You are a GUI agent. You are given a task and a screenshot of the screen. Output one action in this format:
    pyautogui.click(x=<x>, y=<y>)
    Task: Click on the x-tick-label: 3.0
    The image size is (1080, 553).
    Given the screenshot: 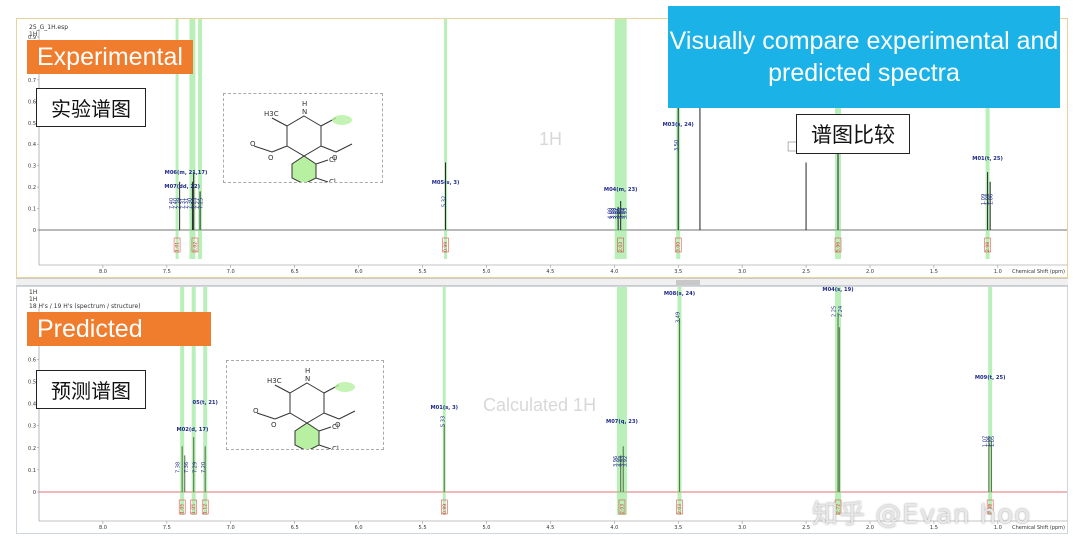 What is the action you would take?
    pyautogui.click(x=742, y=272)
    